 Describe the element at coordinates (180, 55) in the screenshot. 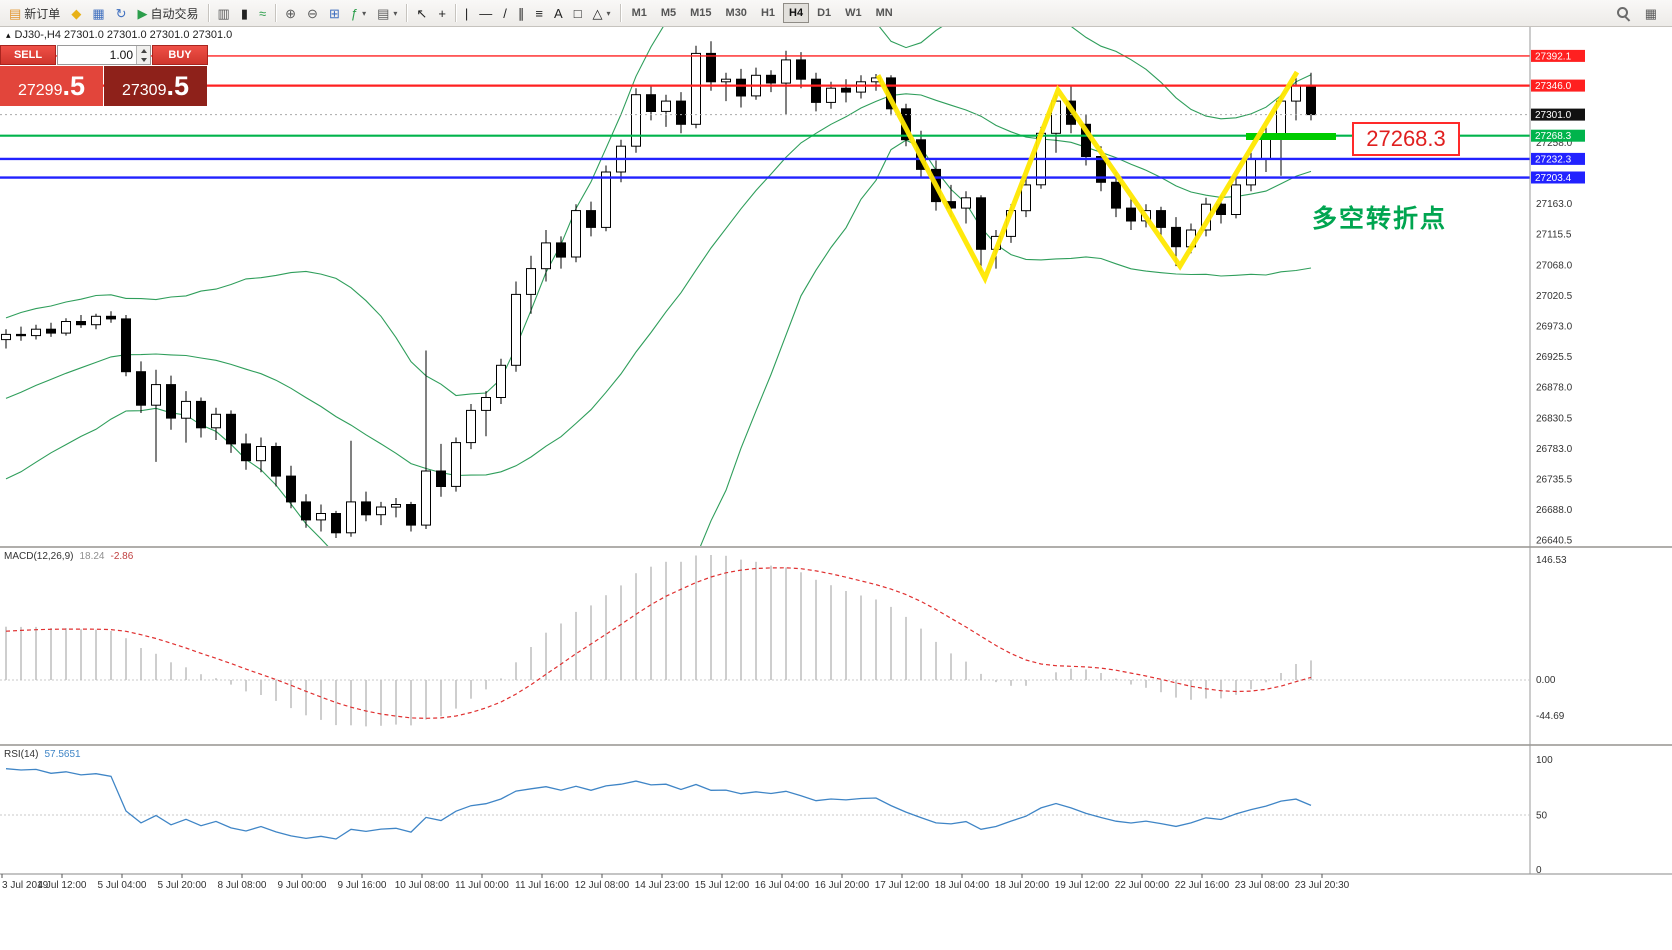

I see `buy-button: BUY` at that location.